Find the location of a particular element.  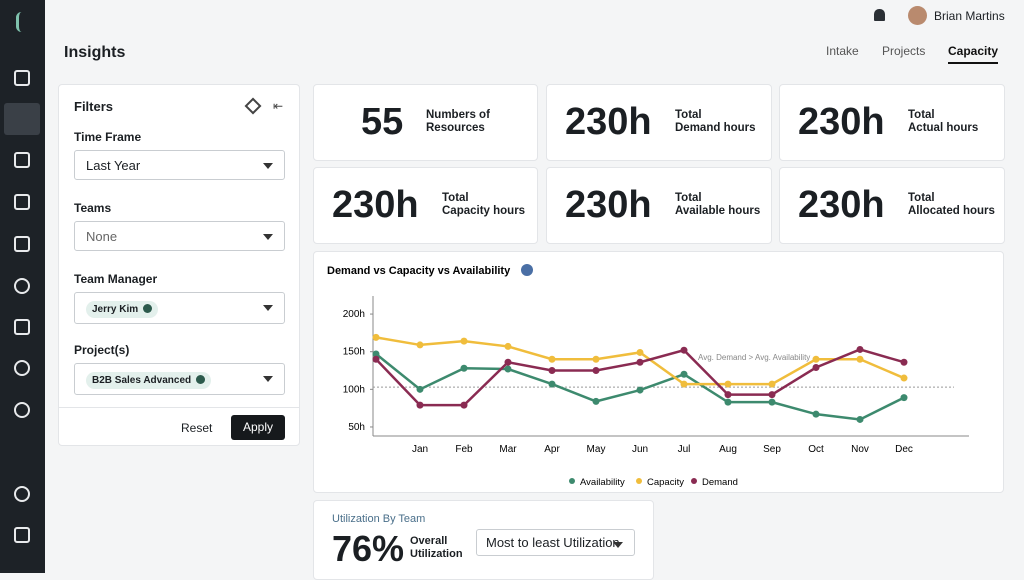

chip: B2B Sales Advanced is located at coordinates (149, 380).